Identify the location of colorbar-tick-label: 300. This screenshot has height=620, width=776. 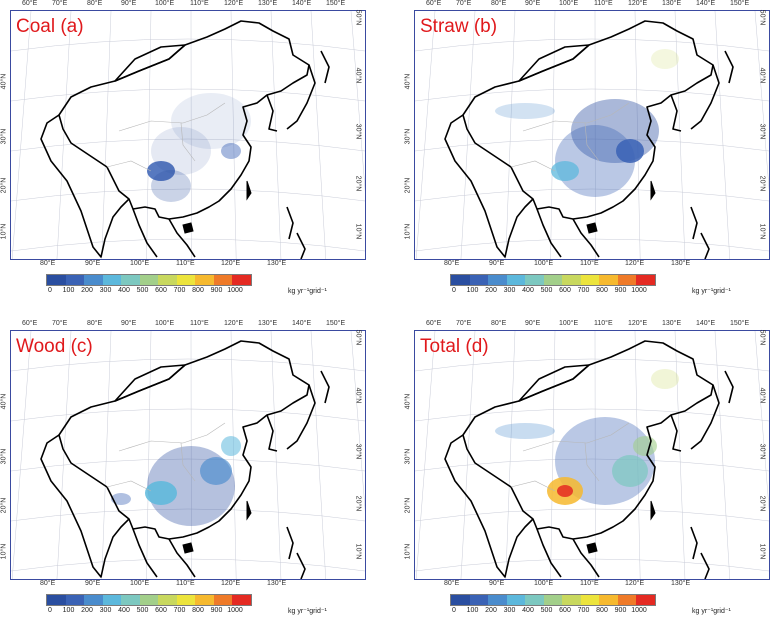
(105, 290).